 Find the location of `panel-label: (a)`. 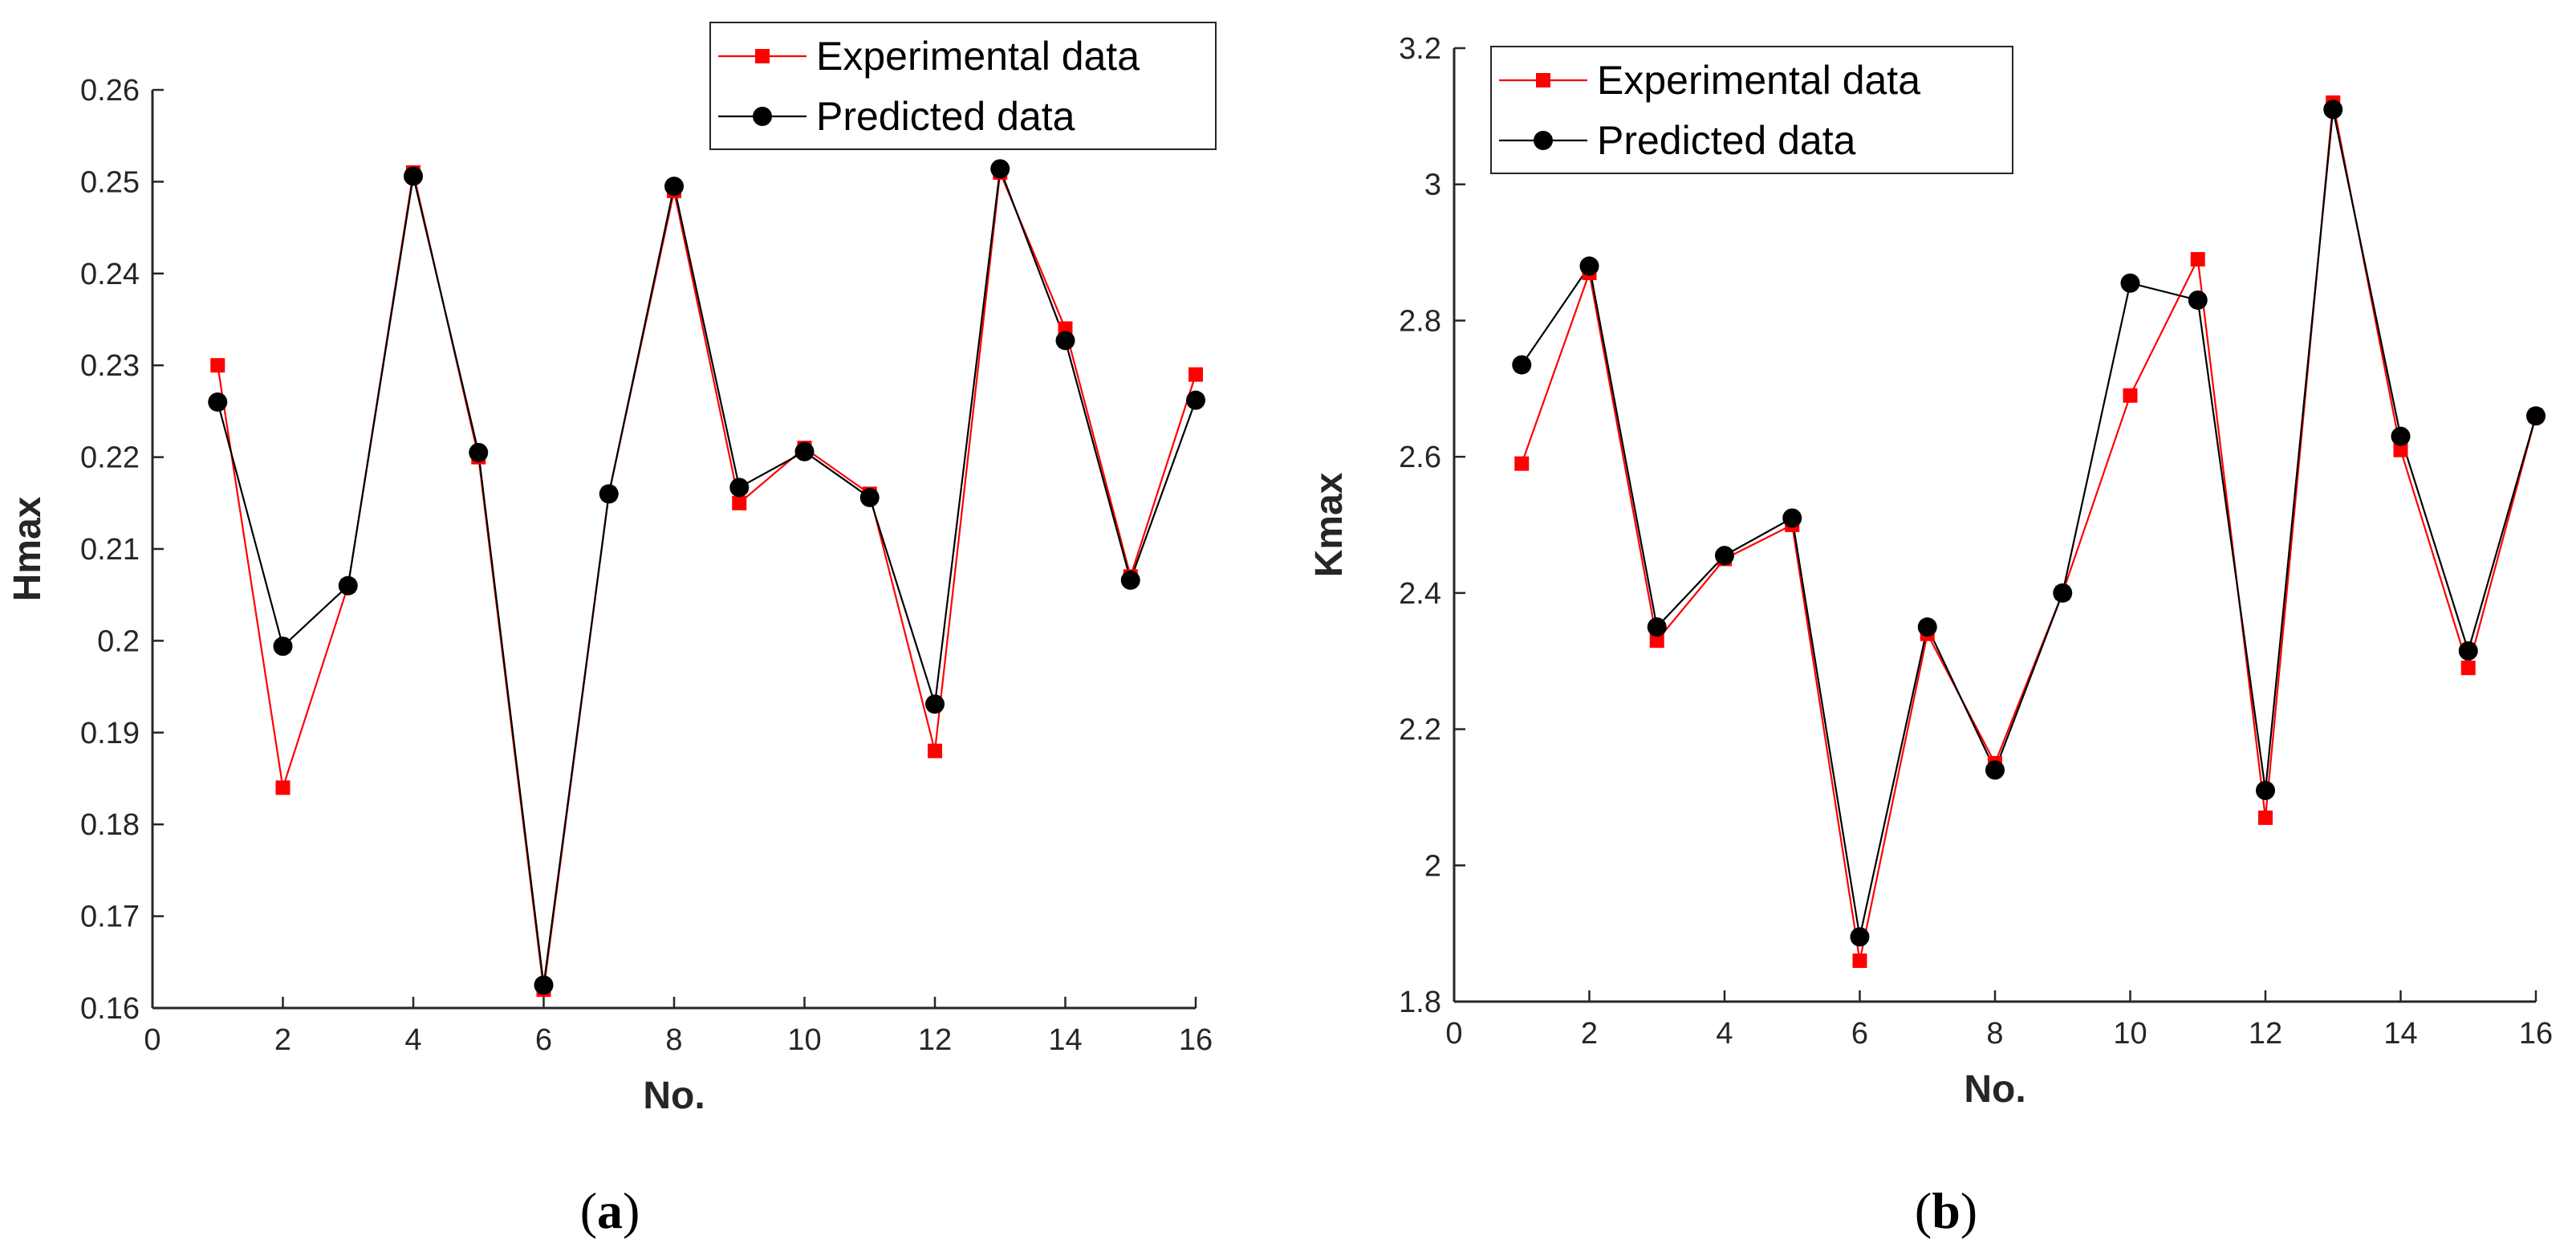

panel-label: (a) is located at coordinates (610, 1210).